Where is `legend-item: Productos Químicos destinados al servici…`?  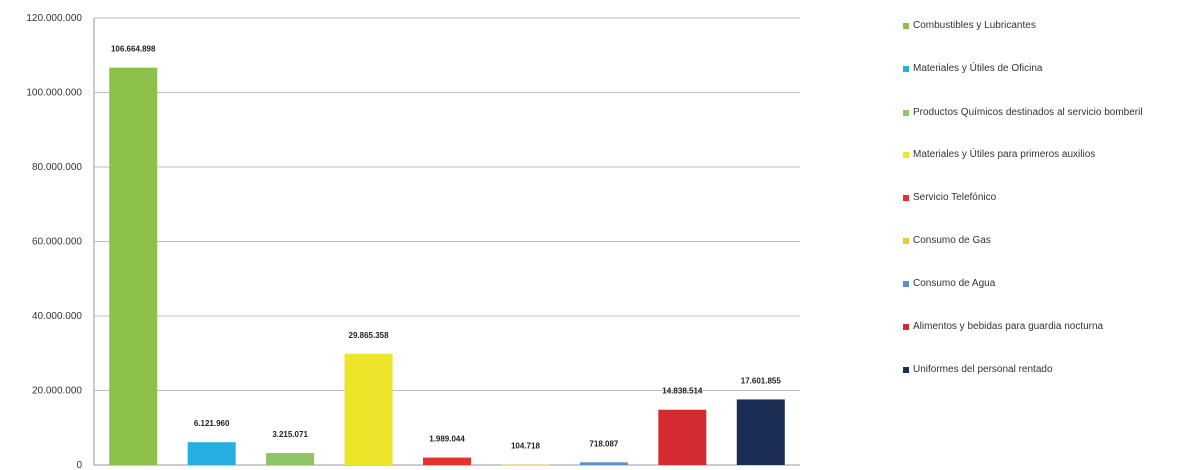 legend-item: Productos Químicos destinados al servici… is located at coordinates (1042, 112).